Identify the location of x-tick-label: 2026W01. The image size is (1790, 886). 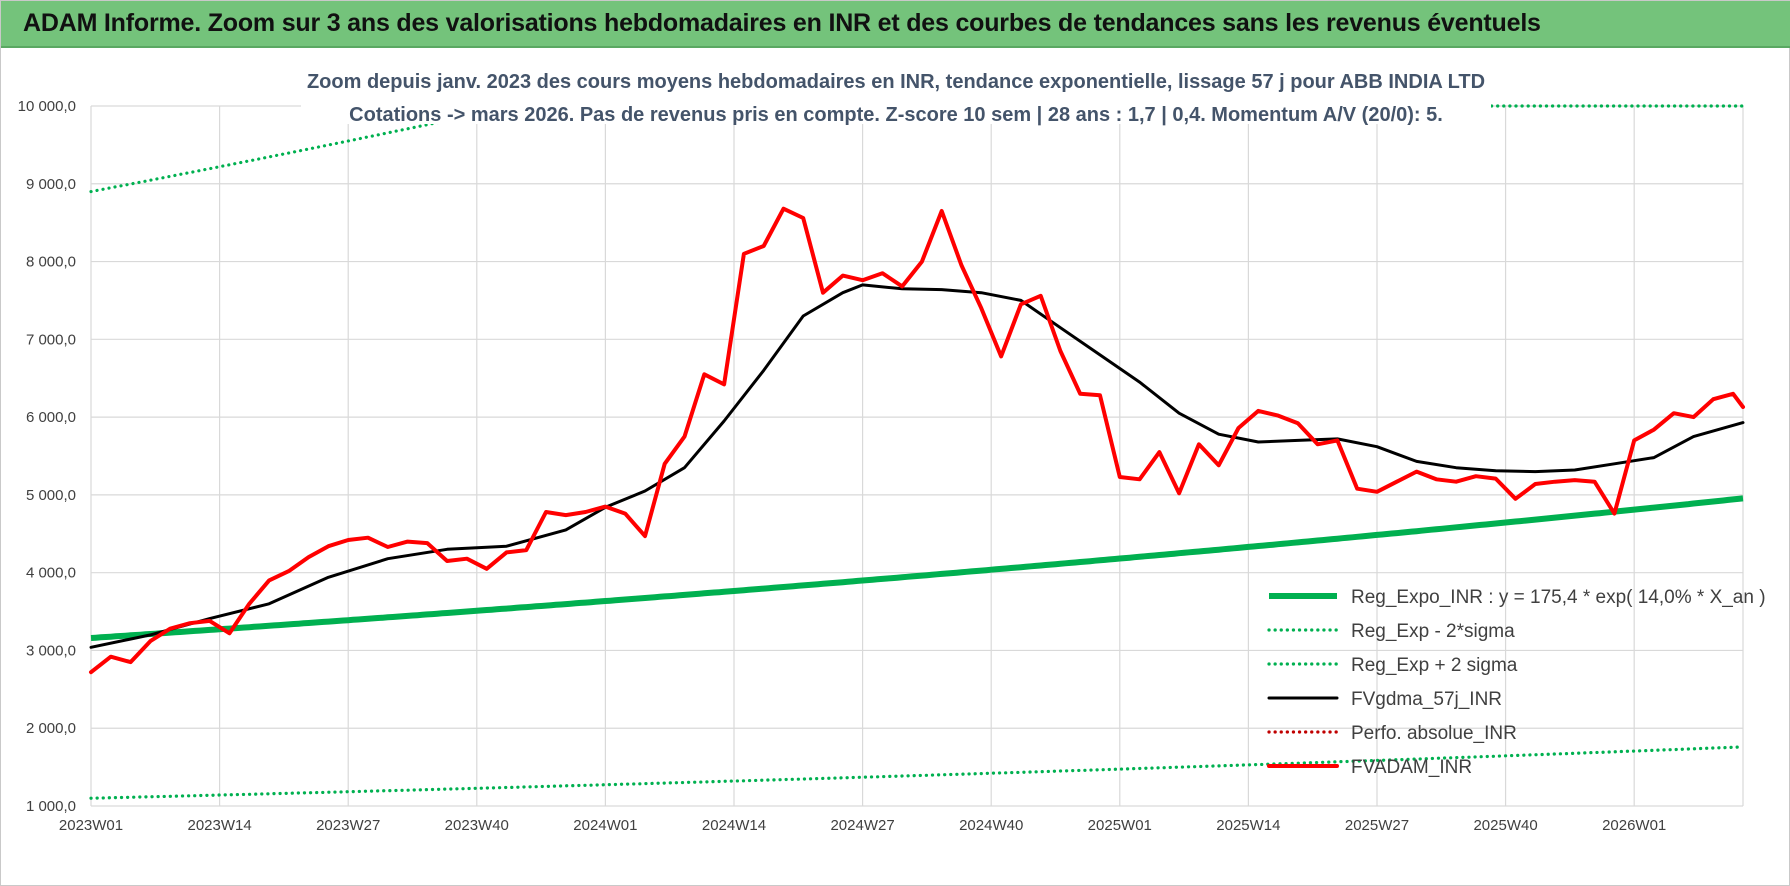
(1634, 825).